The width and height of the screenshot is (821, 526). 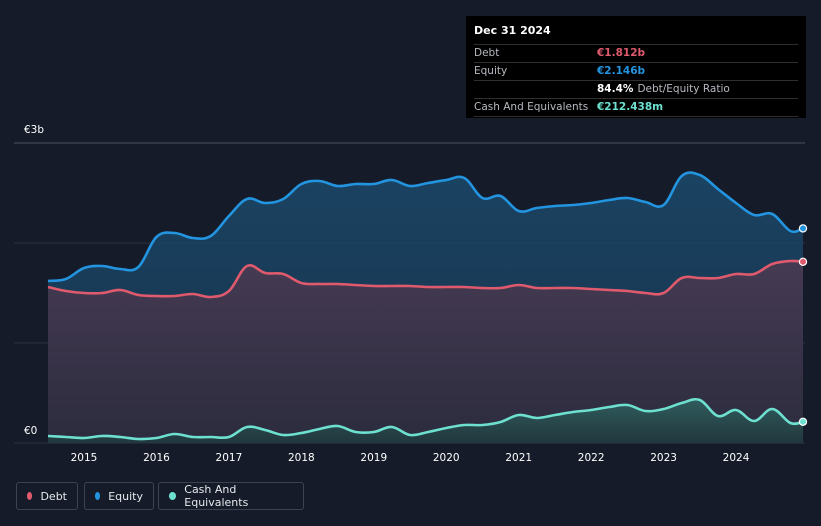 I want to click on cash-line, so click(x=425, y=419).